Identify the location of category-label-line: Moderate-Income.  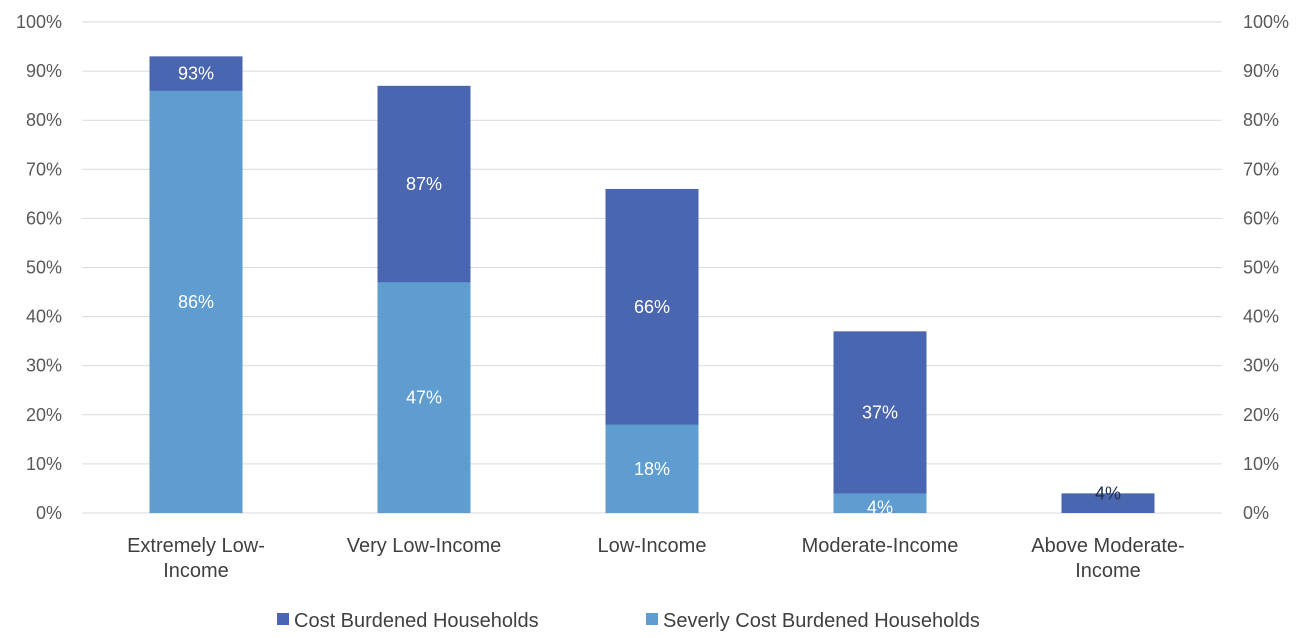
(880, 546).